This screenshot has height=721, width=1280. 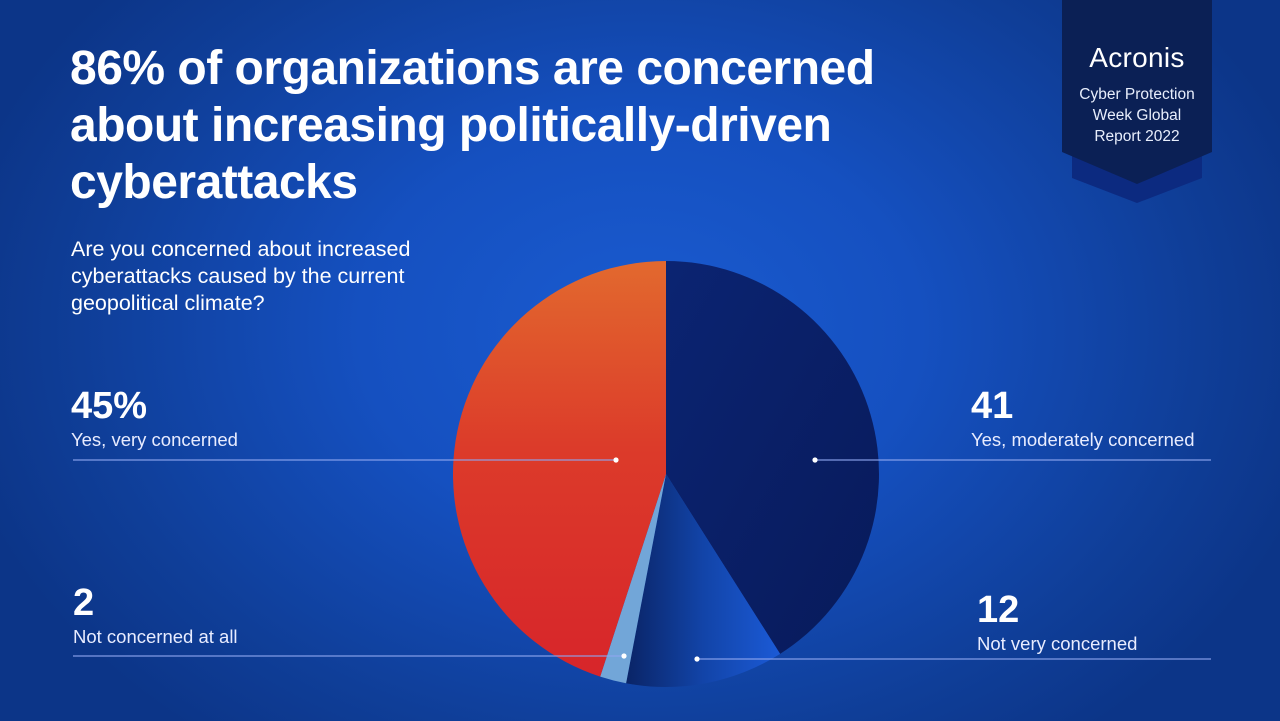 I want to click on pie-slice-not-concerned-at-all, so click(x=633, y=579).